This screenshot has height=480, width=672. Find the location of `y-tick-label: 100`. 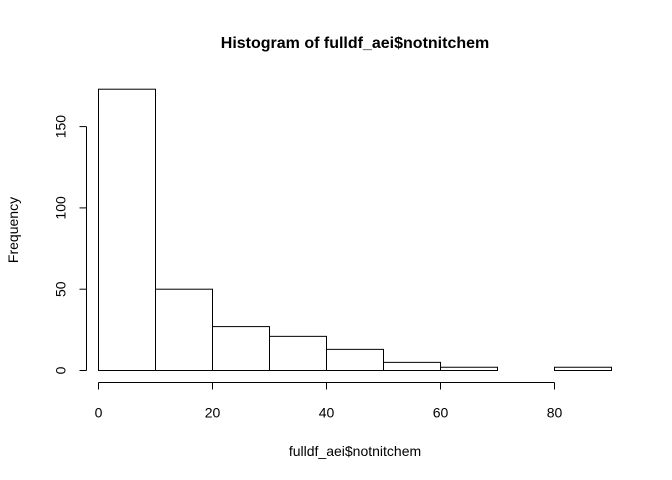

y-tick-label: 100 is located at coordinates (61, 208).